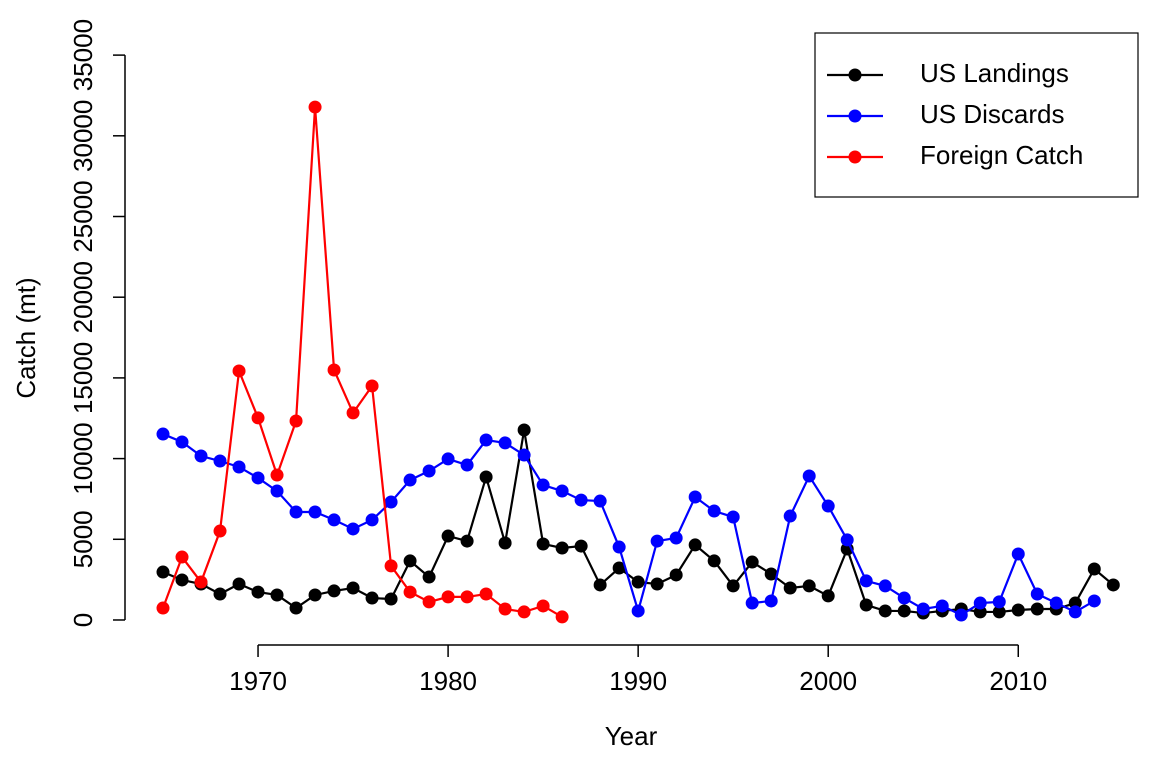 This screenshot has width=1151, height=759. I want to click on legend-marker, so click(855, 75).